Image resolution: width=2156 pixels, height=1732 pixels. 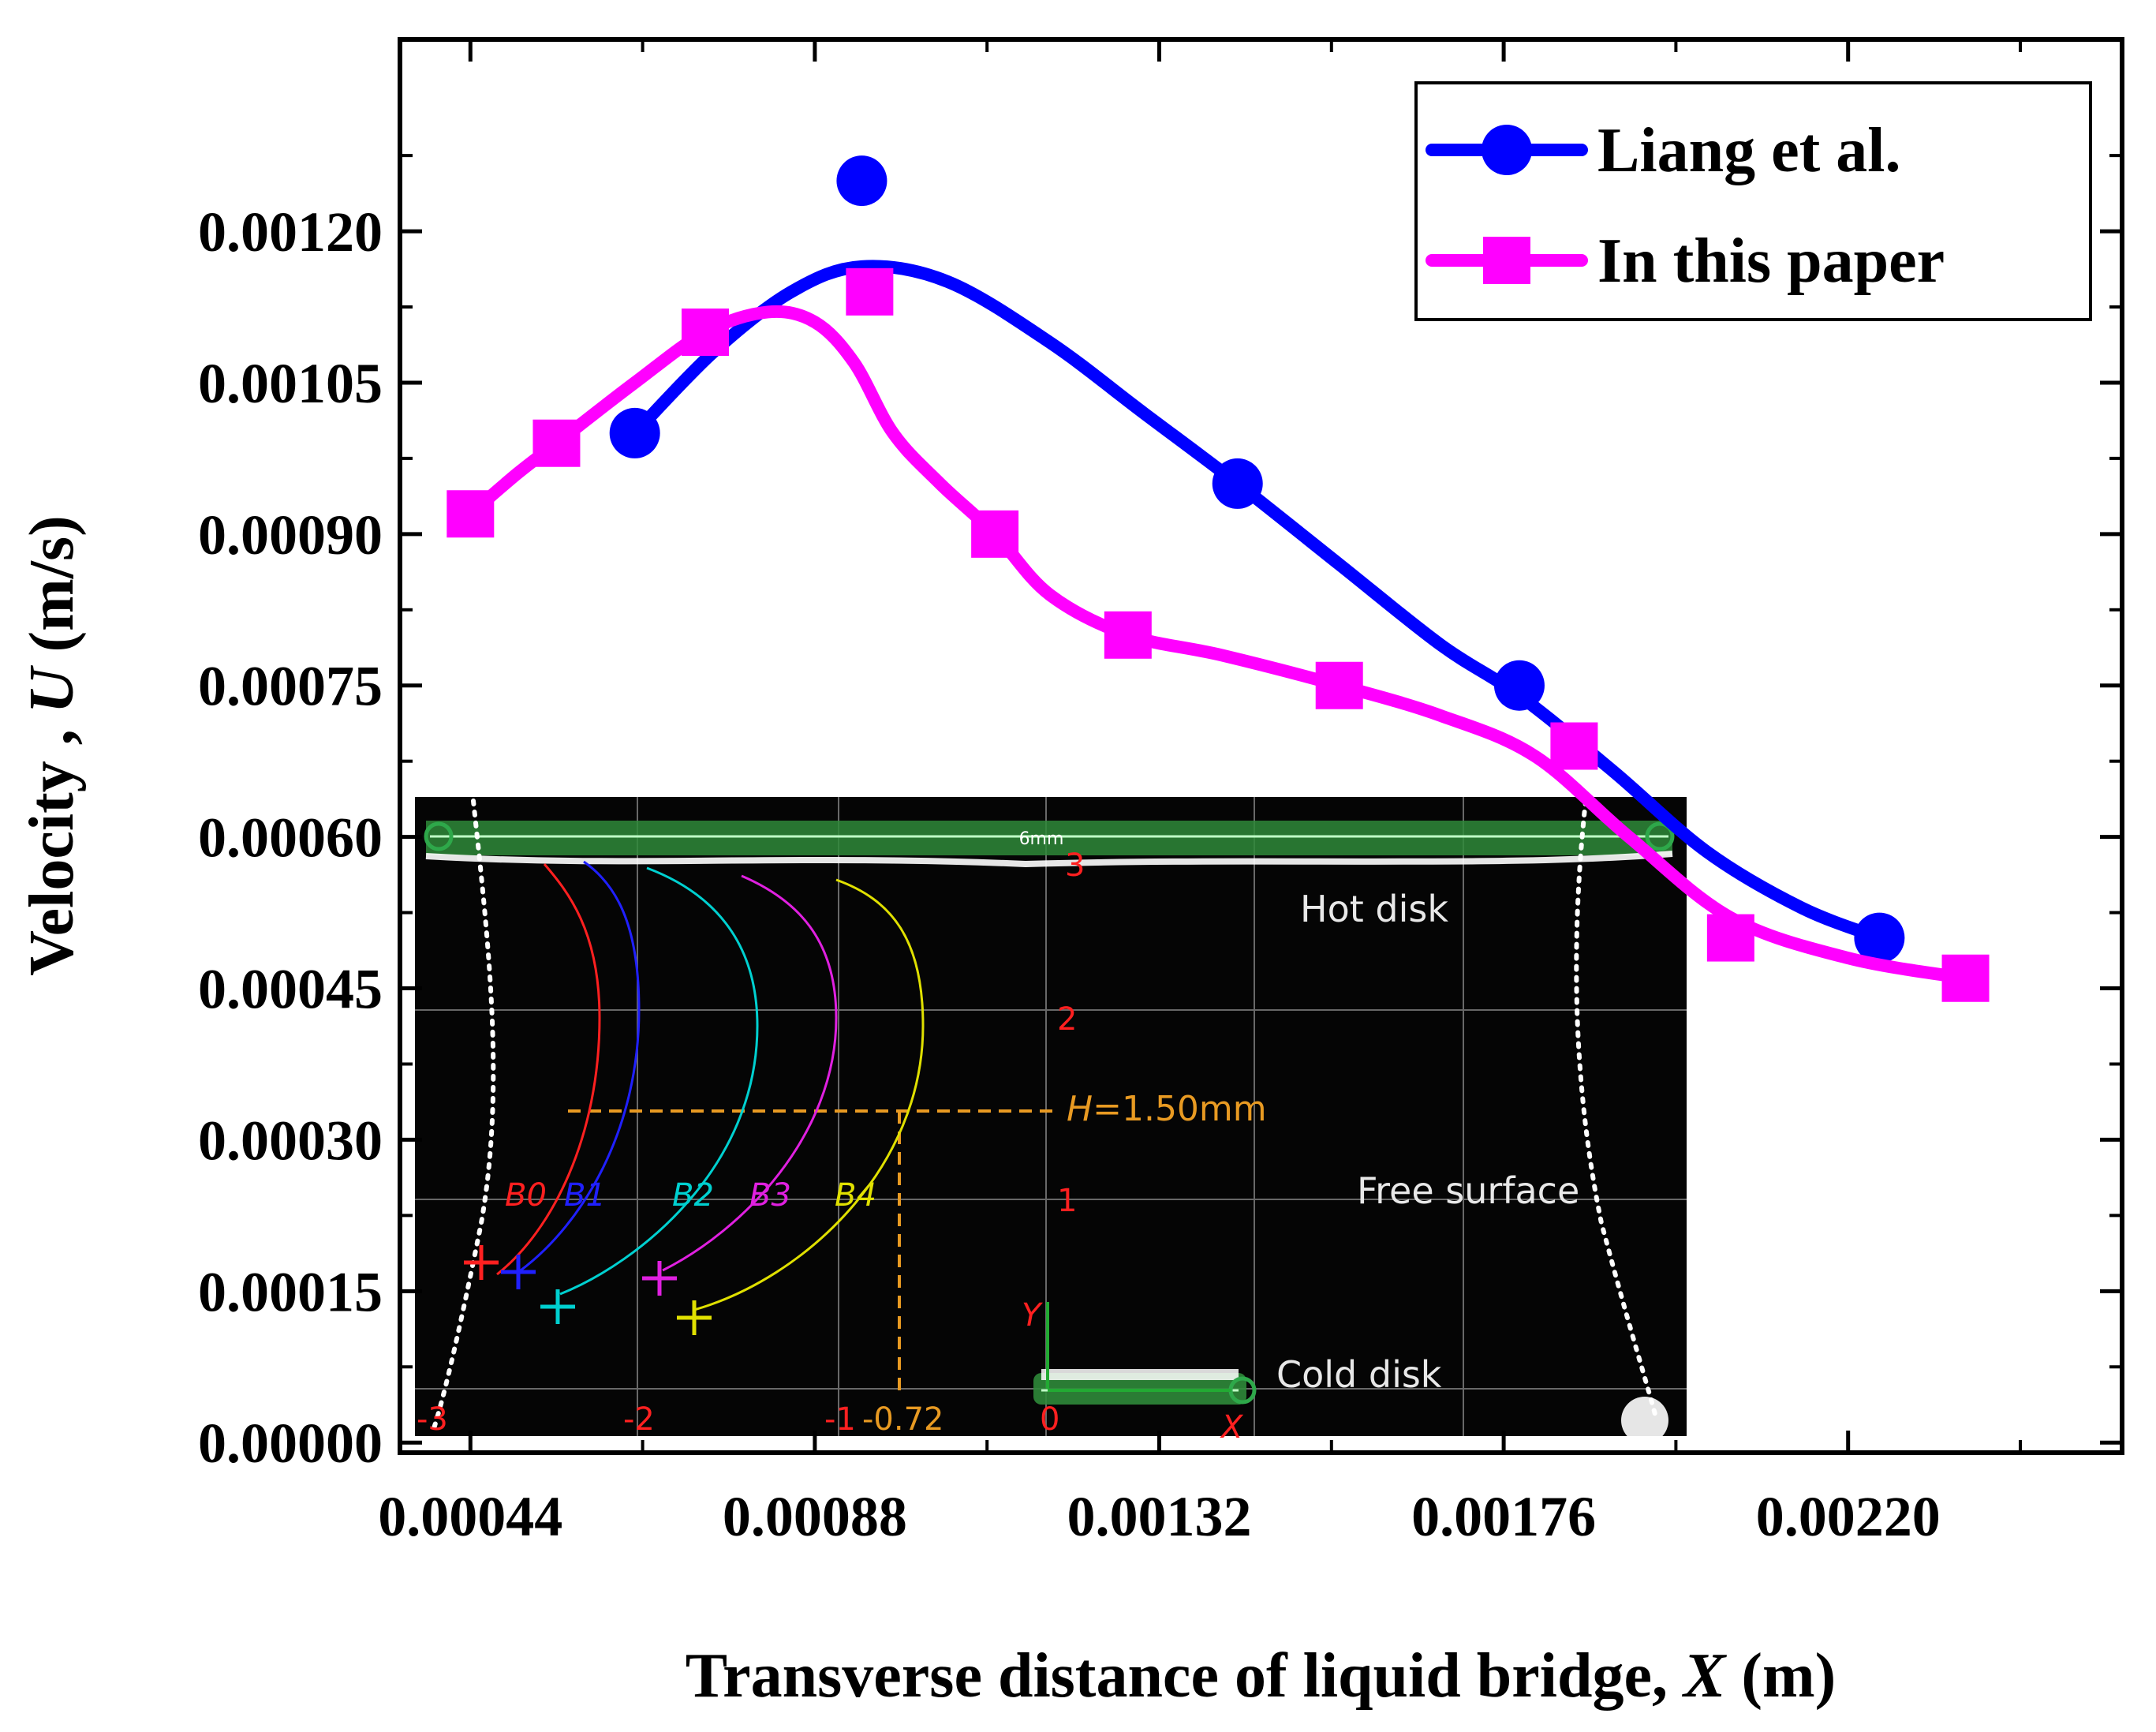 What do you see at coordinates (1075, 866) in the screenshot?
I see `inset-y-label-3: 3` at bounding box center [1075, 866].